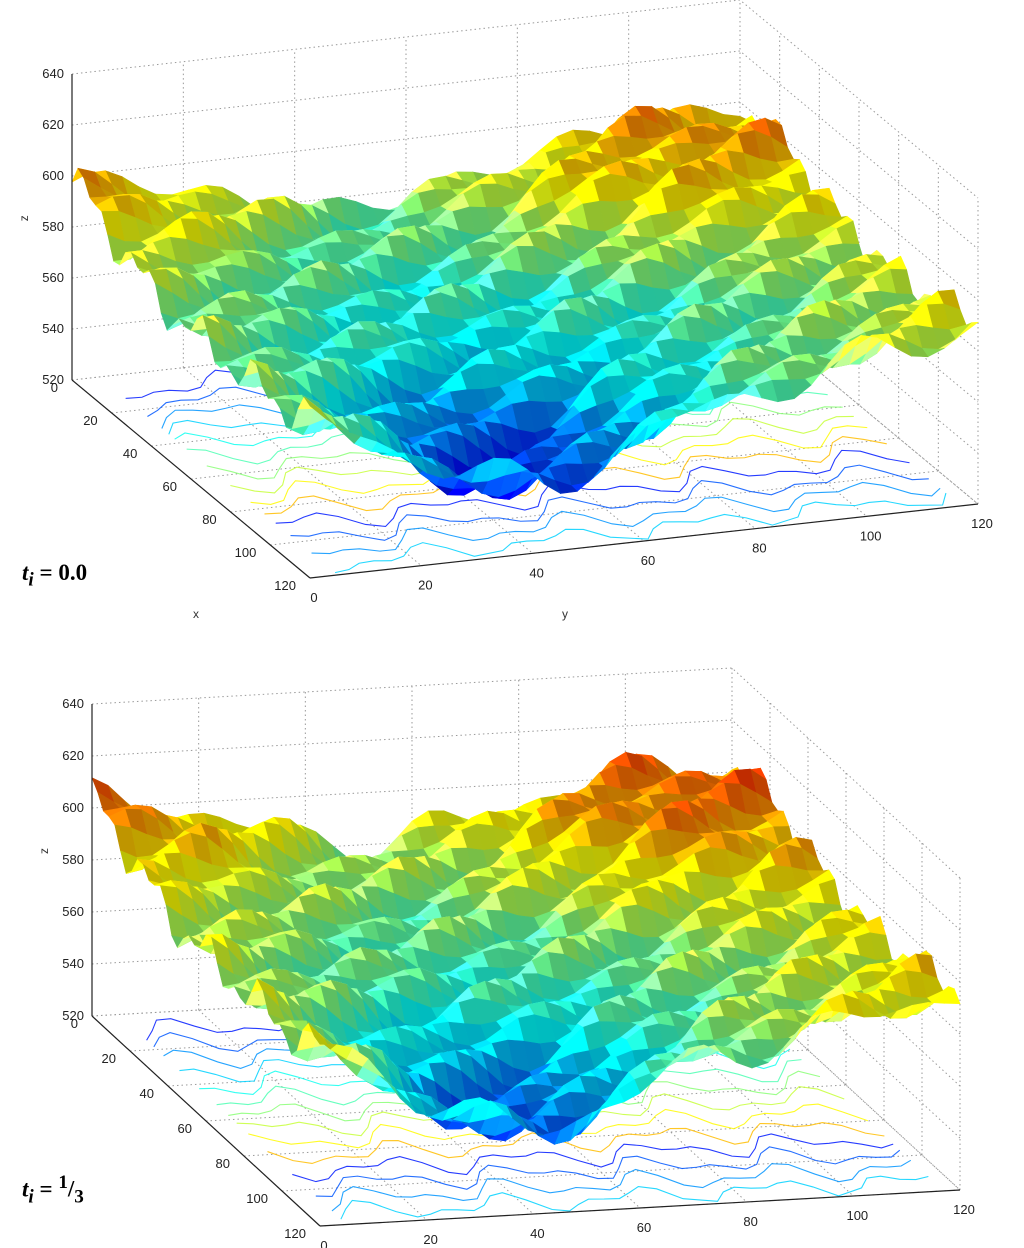 This screenshot has width=1024, height=1248. Describe the element at coordinates (53, 1190) in the screenshot. I see `panel-label: ti = 1/3` at that location.